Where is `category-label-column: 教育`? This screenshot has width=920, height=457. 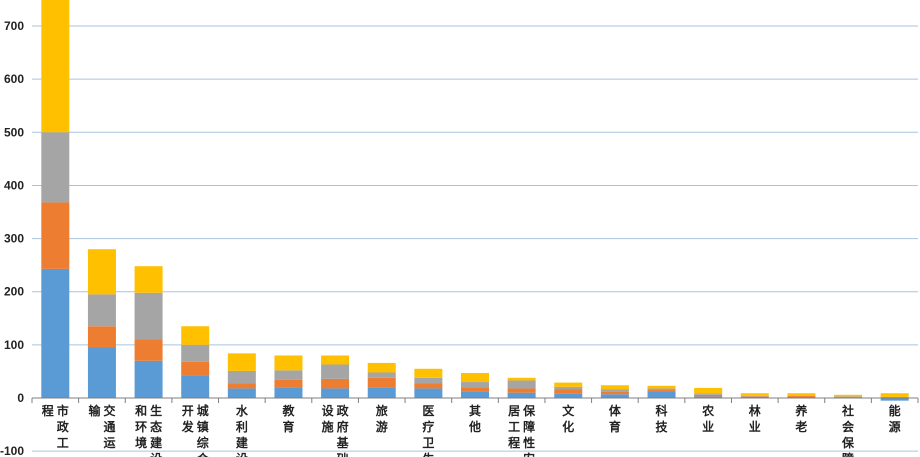 category-label-column: 教育 is located at coordinates (288, 418).